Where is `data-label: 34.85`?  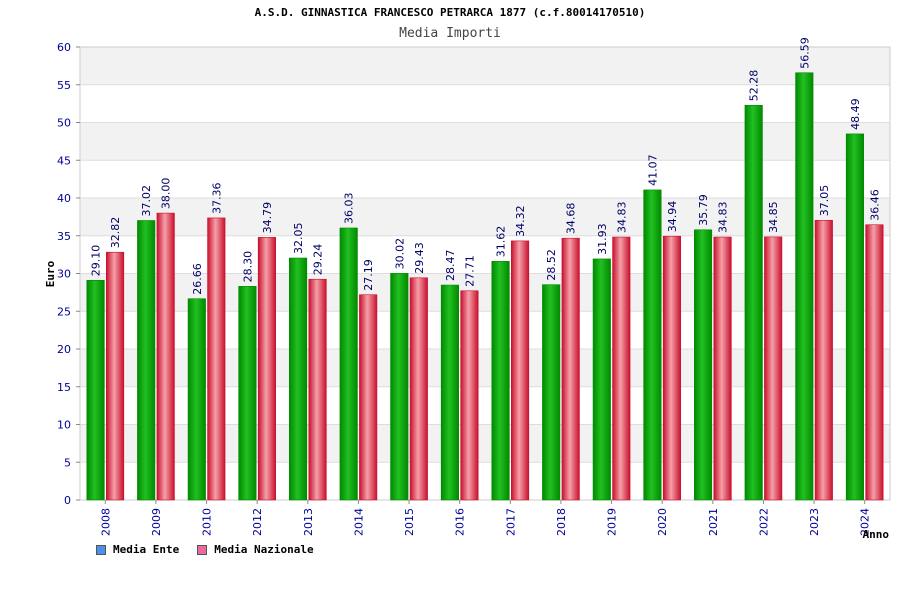 data-label: 34.85 is located at coordinates (773, 217).